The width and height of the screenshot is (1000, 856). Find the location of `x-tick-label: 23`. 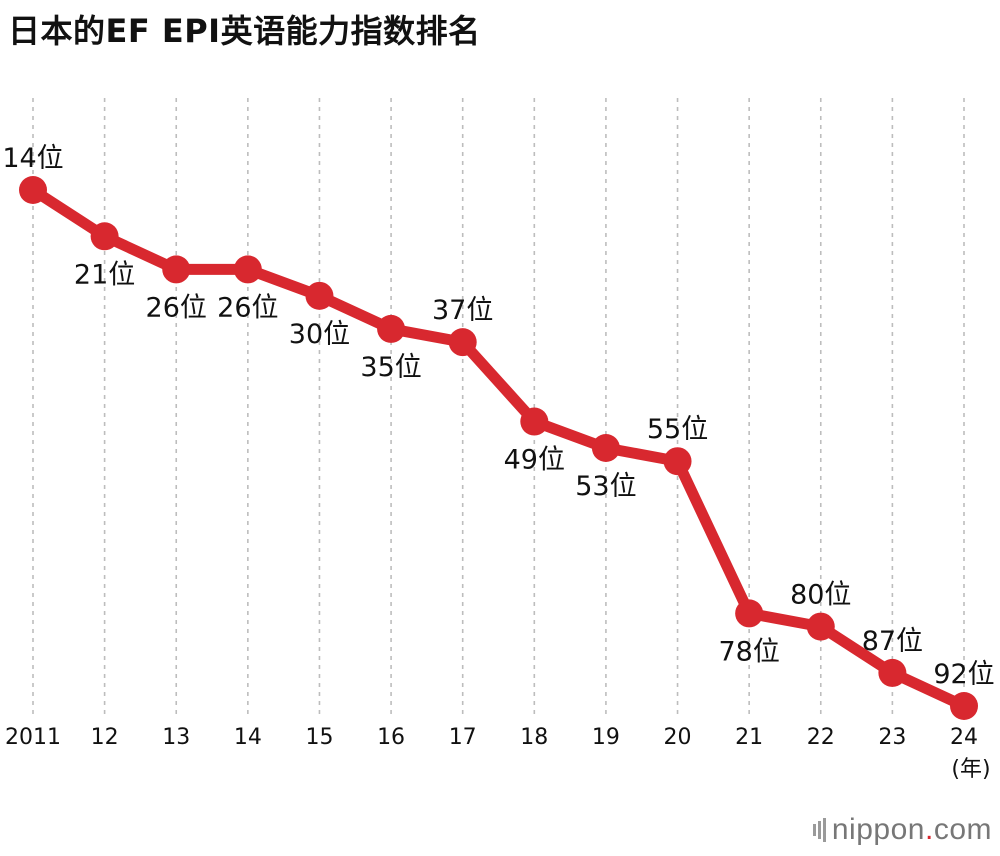

x-tick-label: 23 is located at coordinates (892, 737).